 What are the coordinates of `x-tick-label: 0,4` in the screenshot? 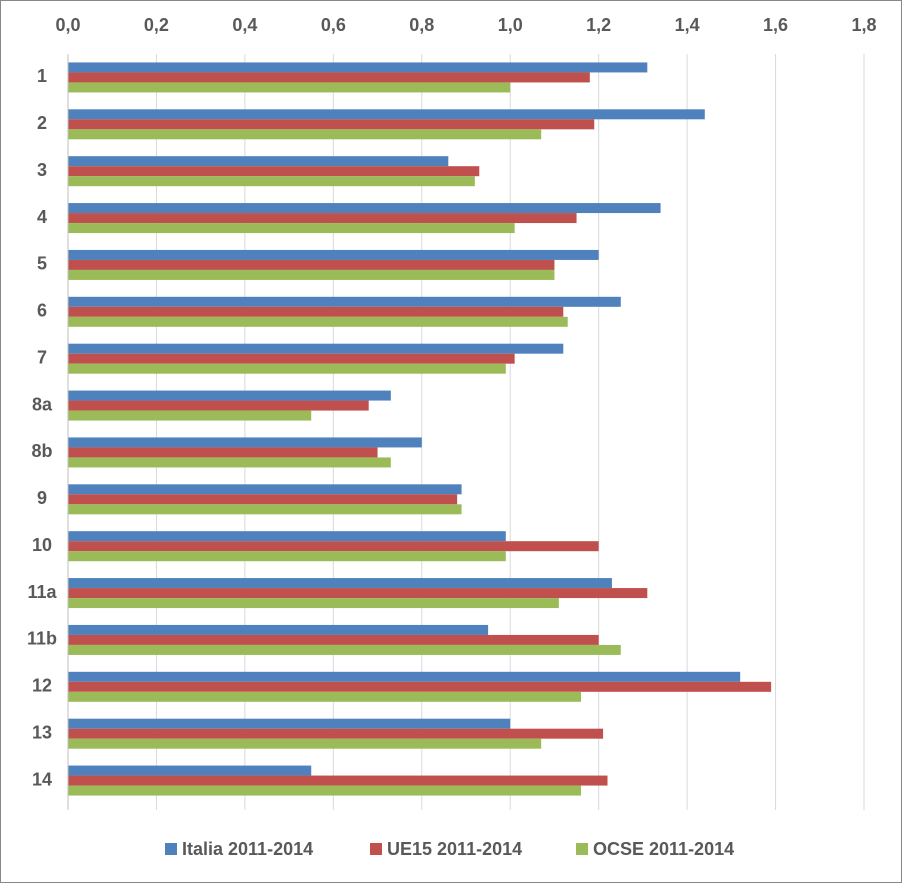 It's located at (244, 25).